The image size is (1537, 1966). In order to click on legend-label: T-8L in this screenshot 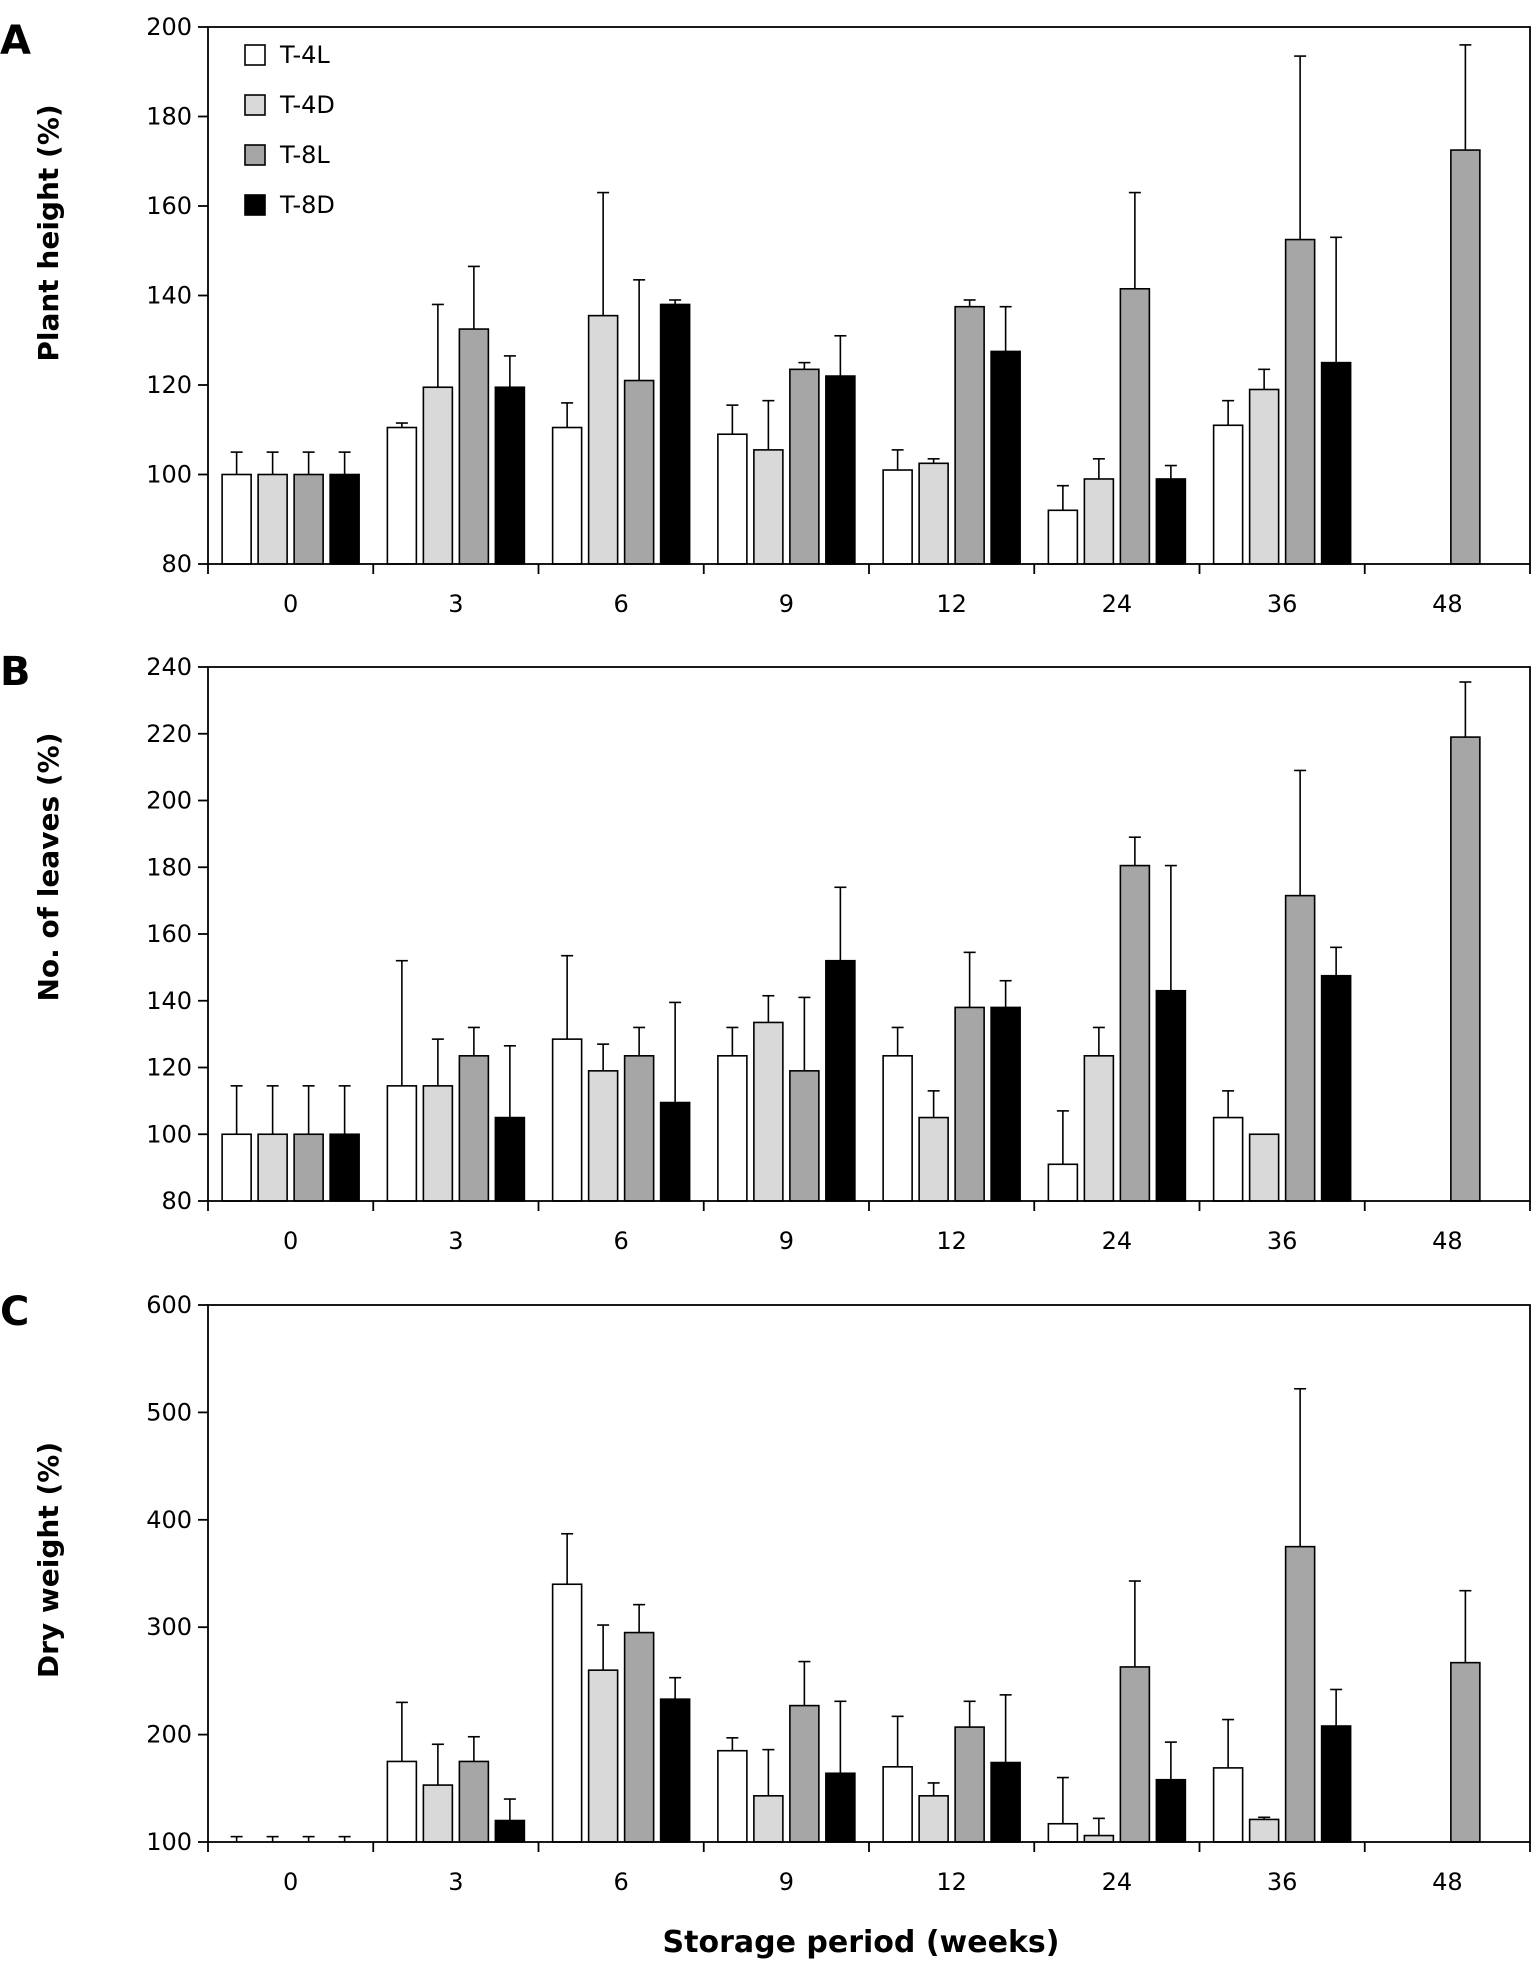, I will do `click(304, 155)`.